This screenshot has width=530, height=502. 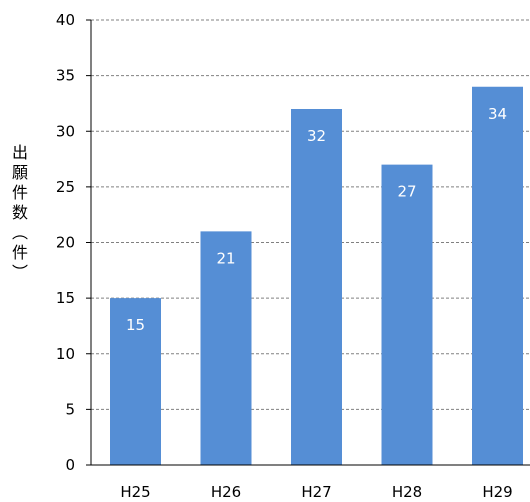 I want to click on y-tick-labels: 0 5 10 15 20 25 30 35 40, so click(x=65, y=242).